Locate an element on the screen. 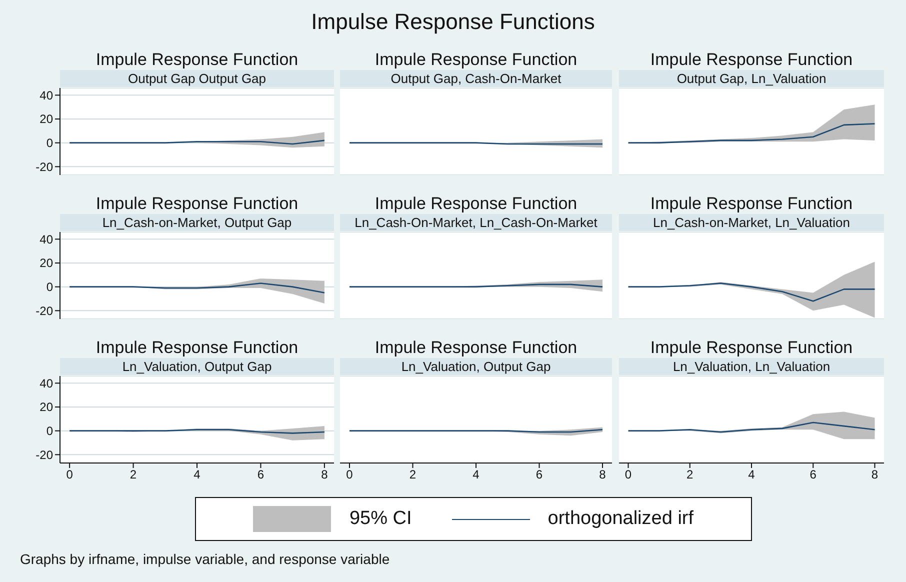  chart-subtitle: Ln_Cash-on-Market, Ln_Valuation is located at coordinates (751, 222).